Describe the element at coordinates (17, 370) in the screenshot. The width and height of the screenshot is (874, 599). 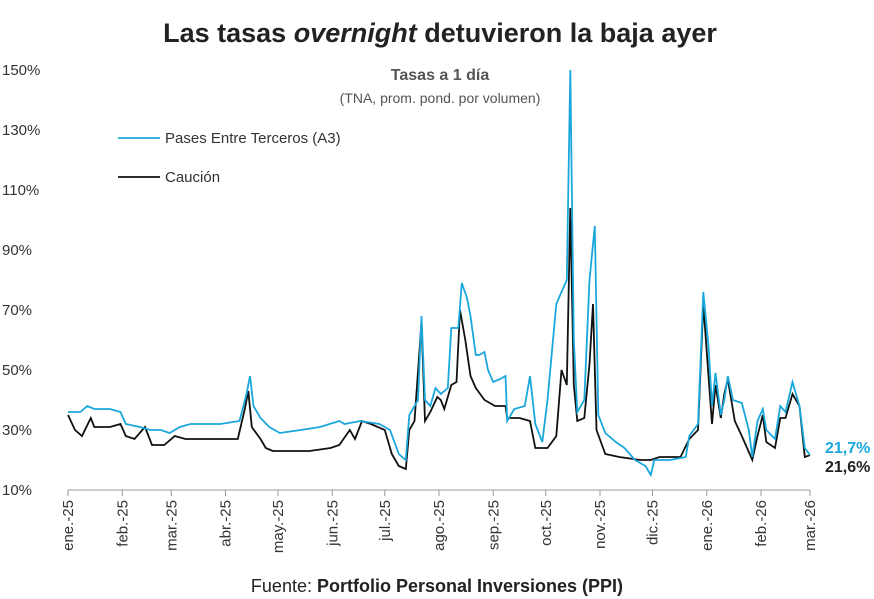
I see `y-tick-label: 50%` at that location.